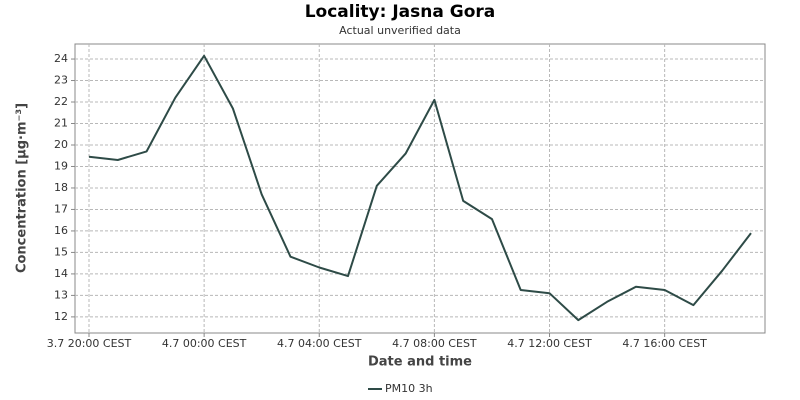 The image size is (800, 400). What do you see at coordinates (61, 316) in the screenshot?
I see `y-tick-label: 12` at bounding box center [61, 316].